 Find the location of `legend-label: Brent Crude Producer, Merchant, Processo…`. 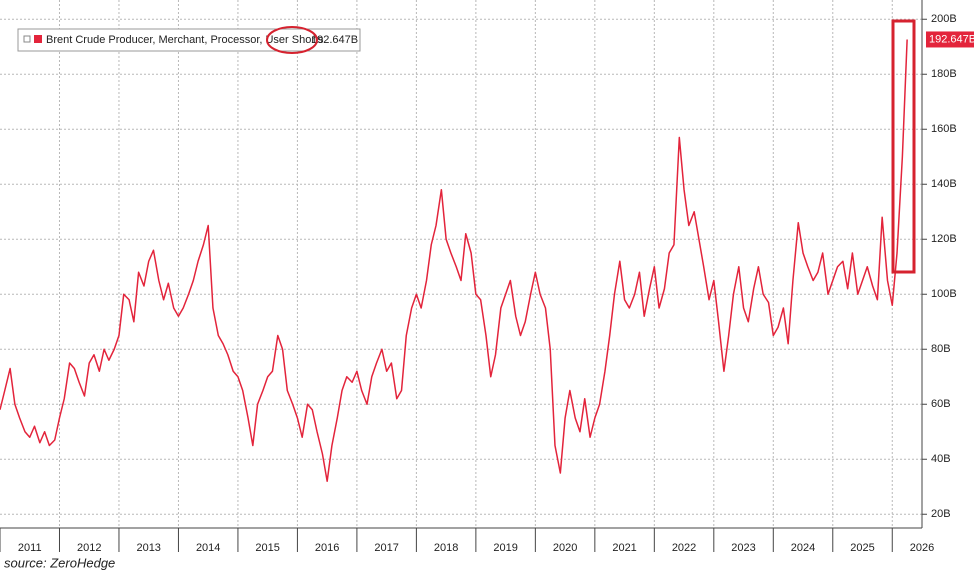

legend-label: Brent Crude Producer, Merchant, Processo… is located at coordinates (185, 40).